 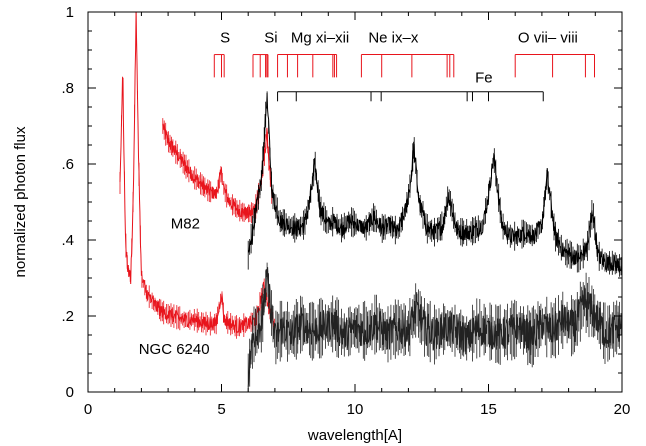 I want to click on x-tick-label: 15, so click(x=488, y=409).